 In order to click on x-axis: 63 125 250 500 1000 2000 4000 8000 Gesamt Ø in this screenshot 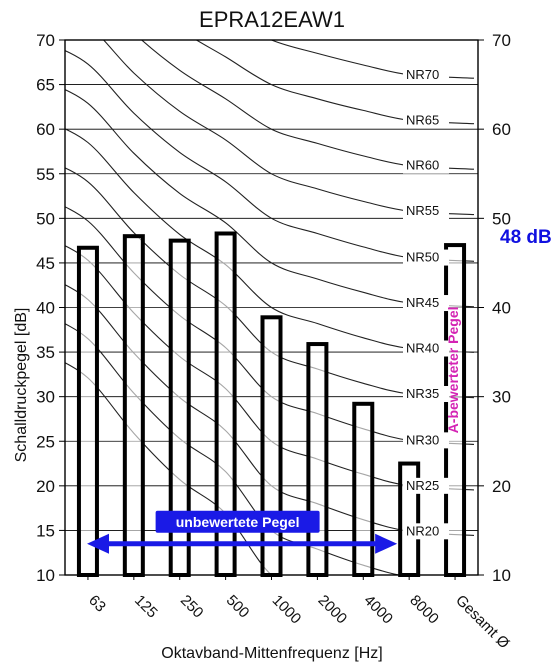, I will do `click(299, 613)`.